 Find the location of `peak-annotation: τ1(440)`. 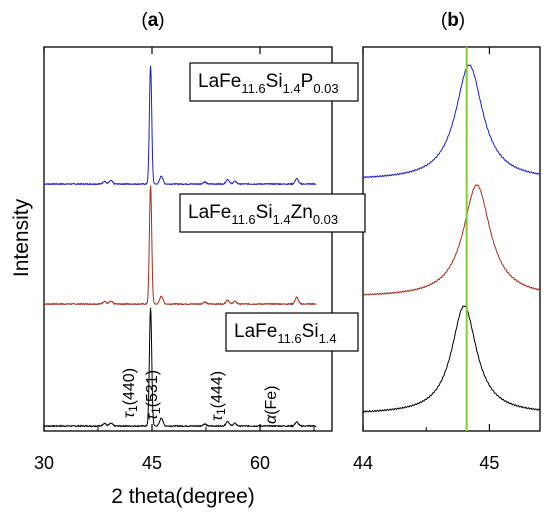

peak-annotation: τ1(440) is located at coordinates (130, 393).